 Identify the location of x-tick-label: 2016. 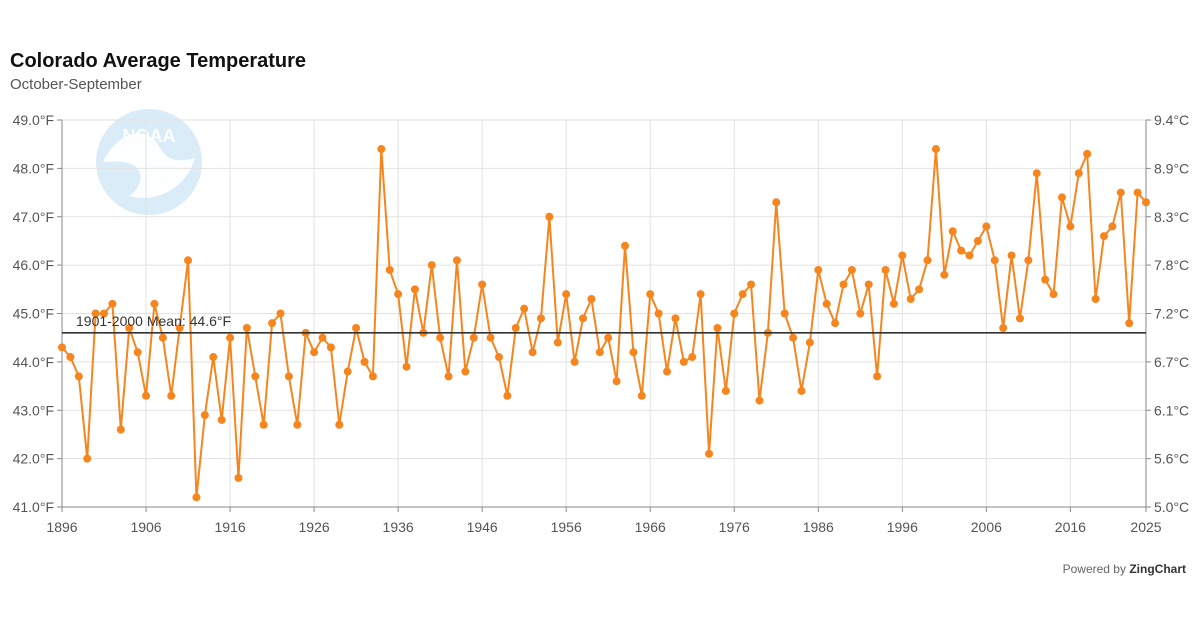
(1070, 527).